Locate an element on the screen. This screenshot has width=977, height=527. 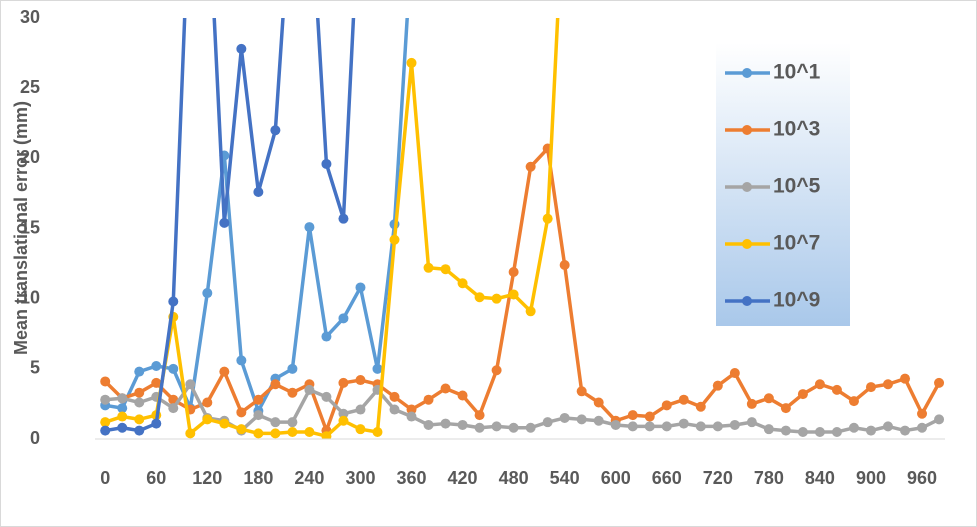
x-tick-label: 900 is located at coordinates (871, 478).